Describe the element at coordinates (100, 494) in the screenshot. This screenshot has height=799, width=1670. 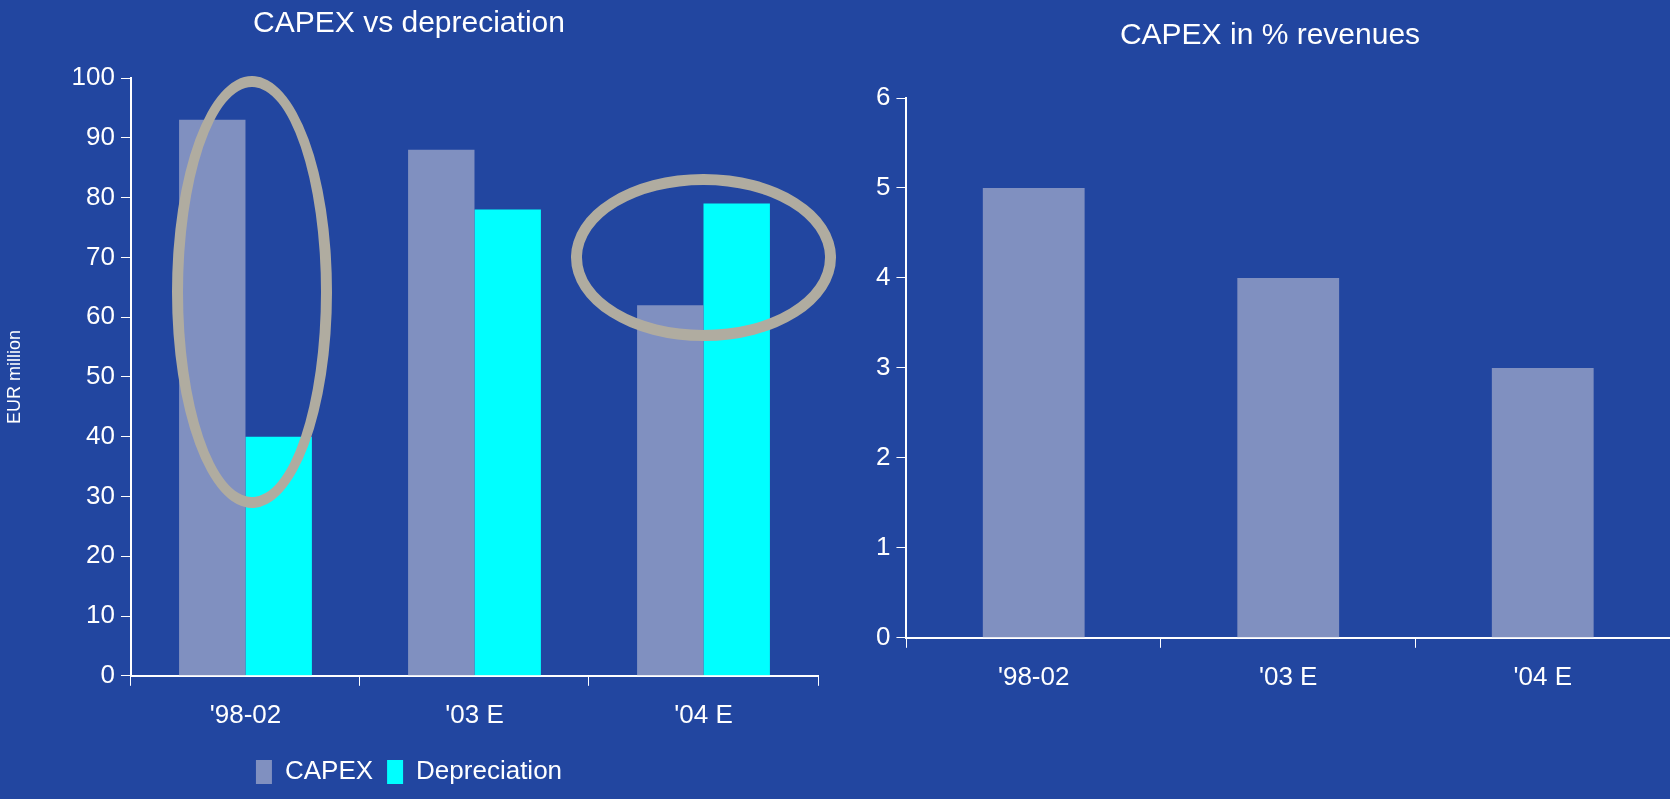
I see `y-tick-label: 30` at that location.